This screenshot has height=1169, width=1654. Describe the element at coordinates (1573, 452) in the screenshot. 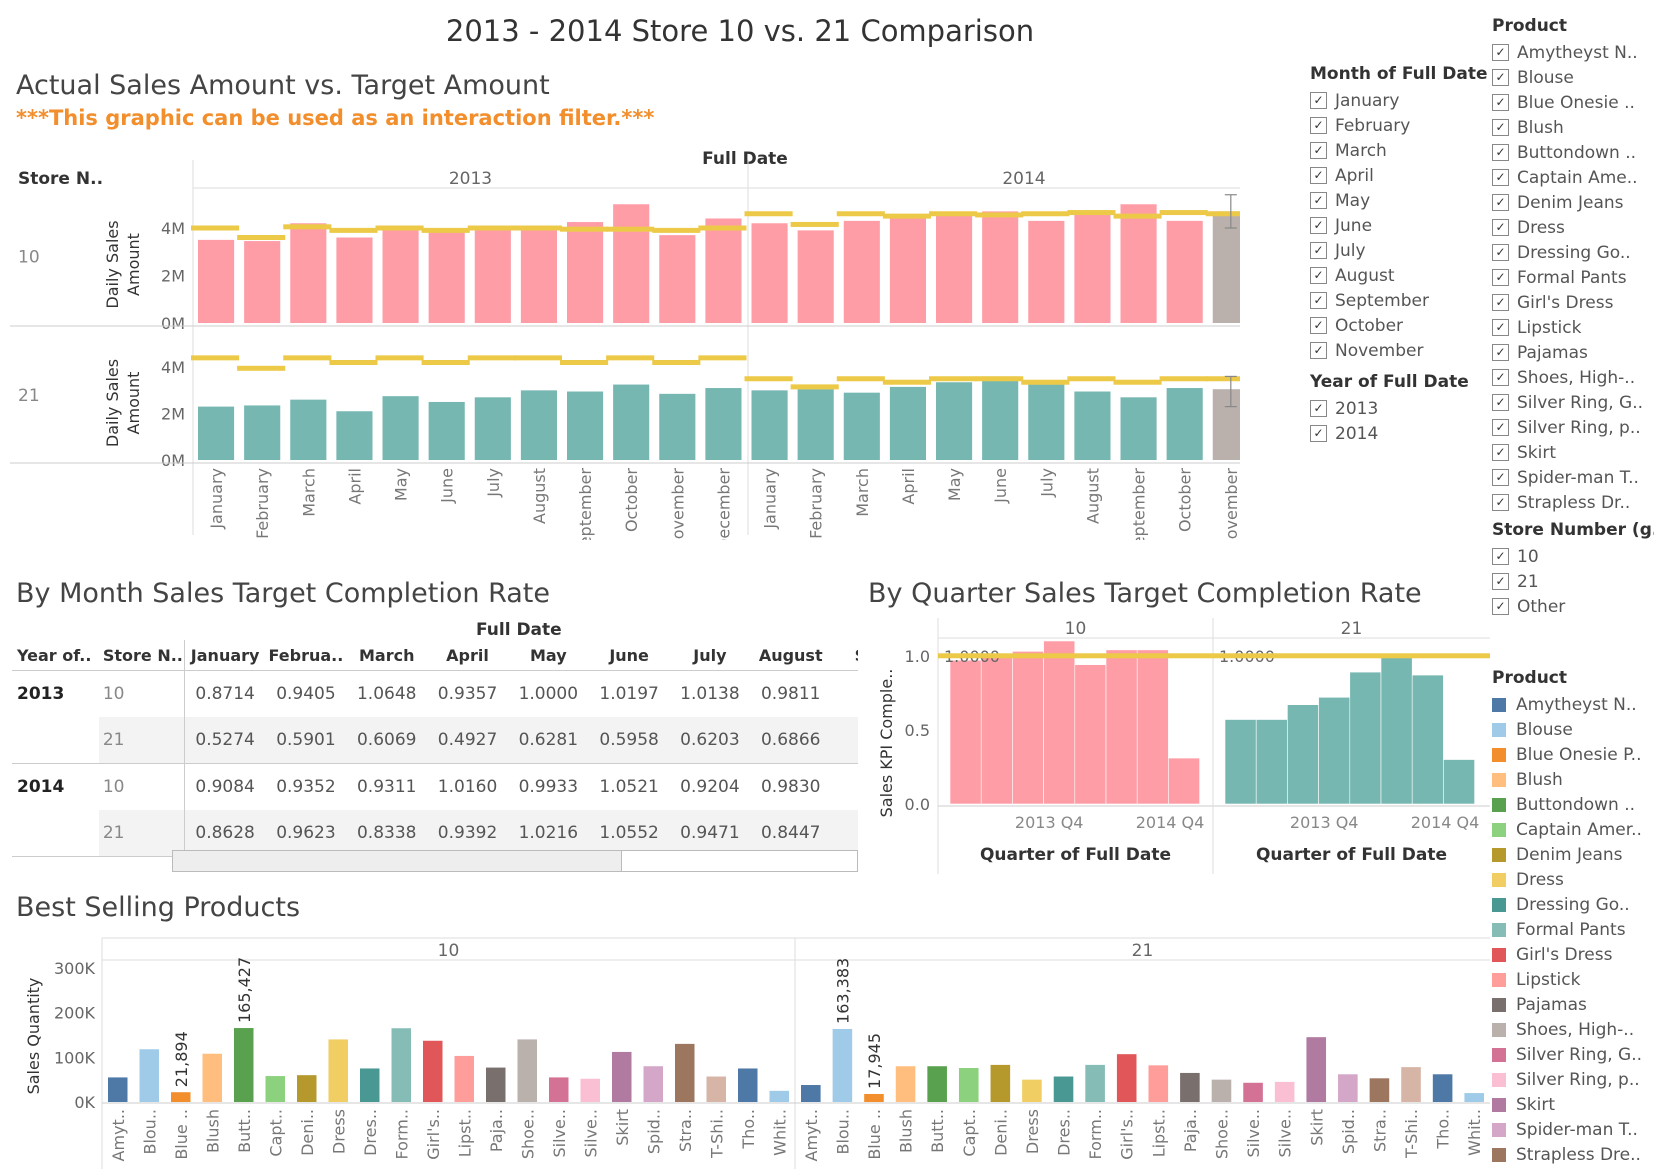

I see `product-filter-option: ✓ Skirt` at that location.